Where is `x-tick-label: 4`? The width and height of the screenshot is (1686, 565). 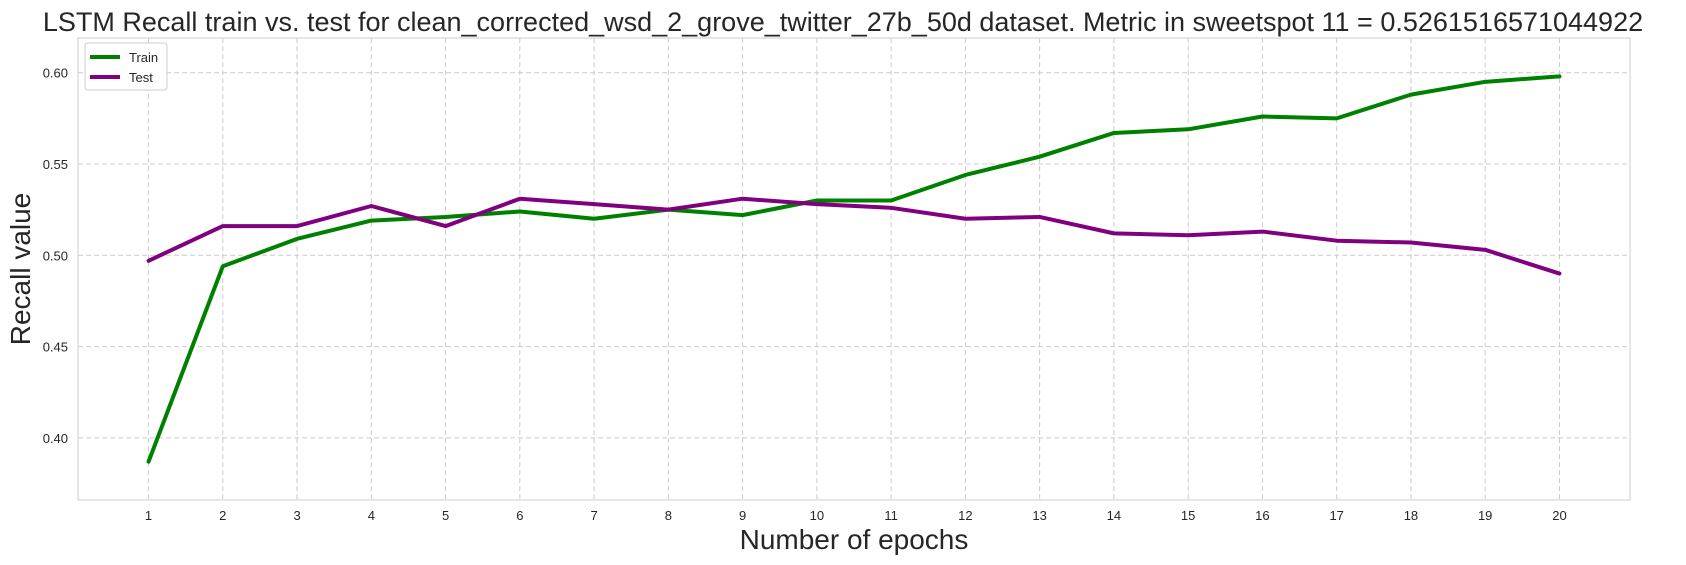 x-tick-label: 4 is located at coordinates (371, 515).